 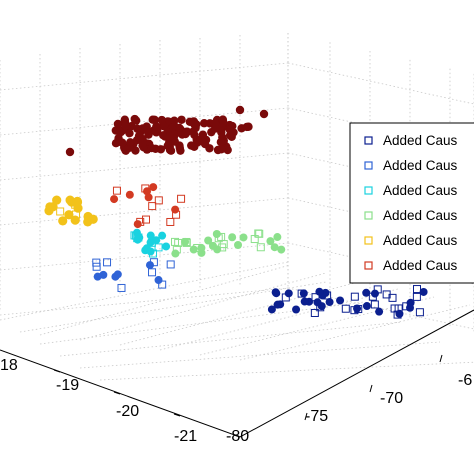 I want to click on cyan-square-marker, so click(x=158, y=247).